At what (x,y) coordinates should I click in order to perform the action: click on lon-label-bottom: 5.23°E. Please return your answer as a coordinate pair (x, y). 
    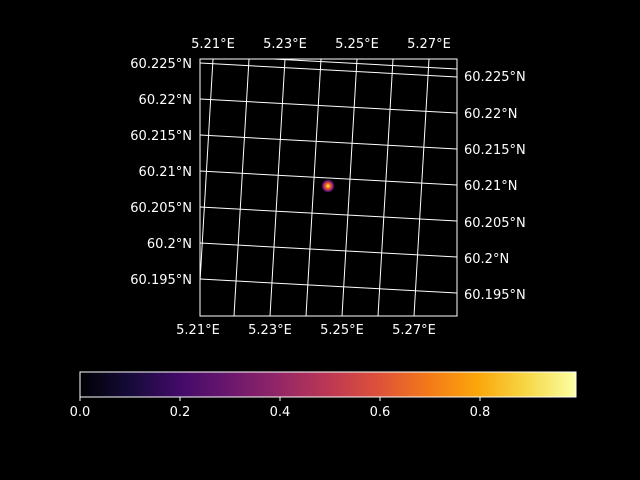
    Looking at the image, I should click on (270, 330).